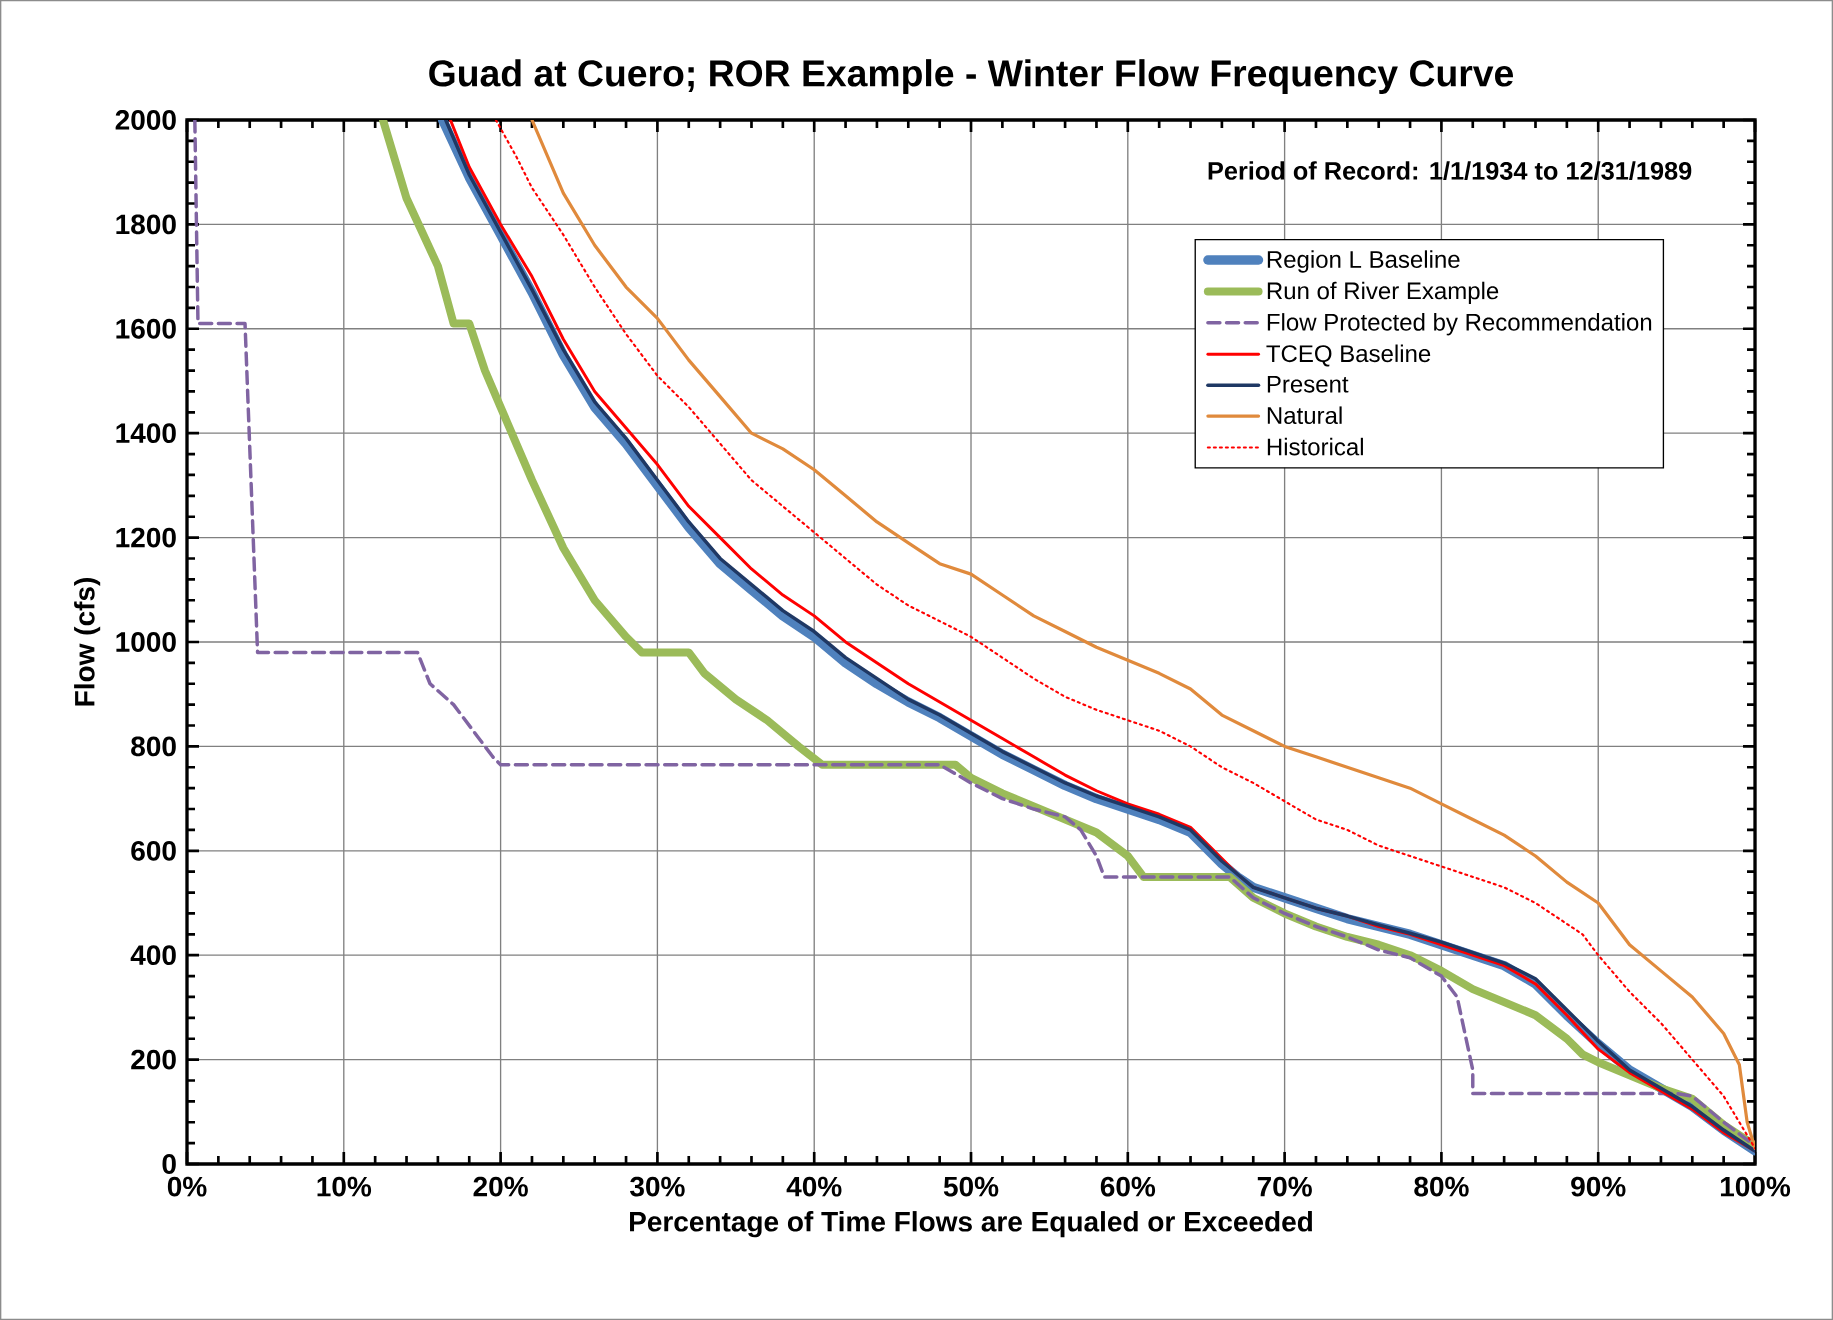 This screenshot has width=1833, height=1320. What do you see at coordinates (87, 642) in the screenshot?
I see `y-axis-title: Flow (cfs)` at bounding box center [87, 642].